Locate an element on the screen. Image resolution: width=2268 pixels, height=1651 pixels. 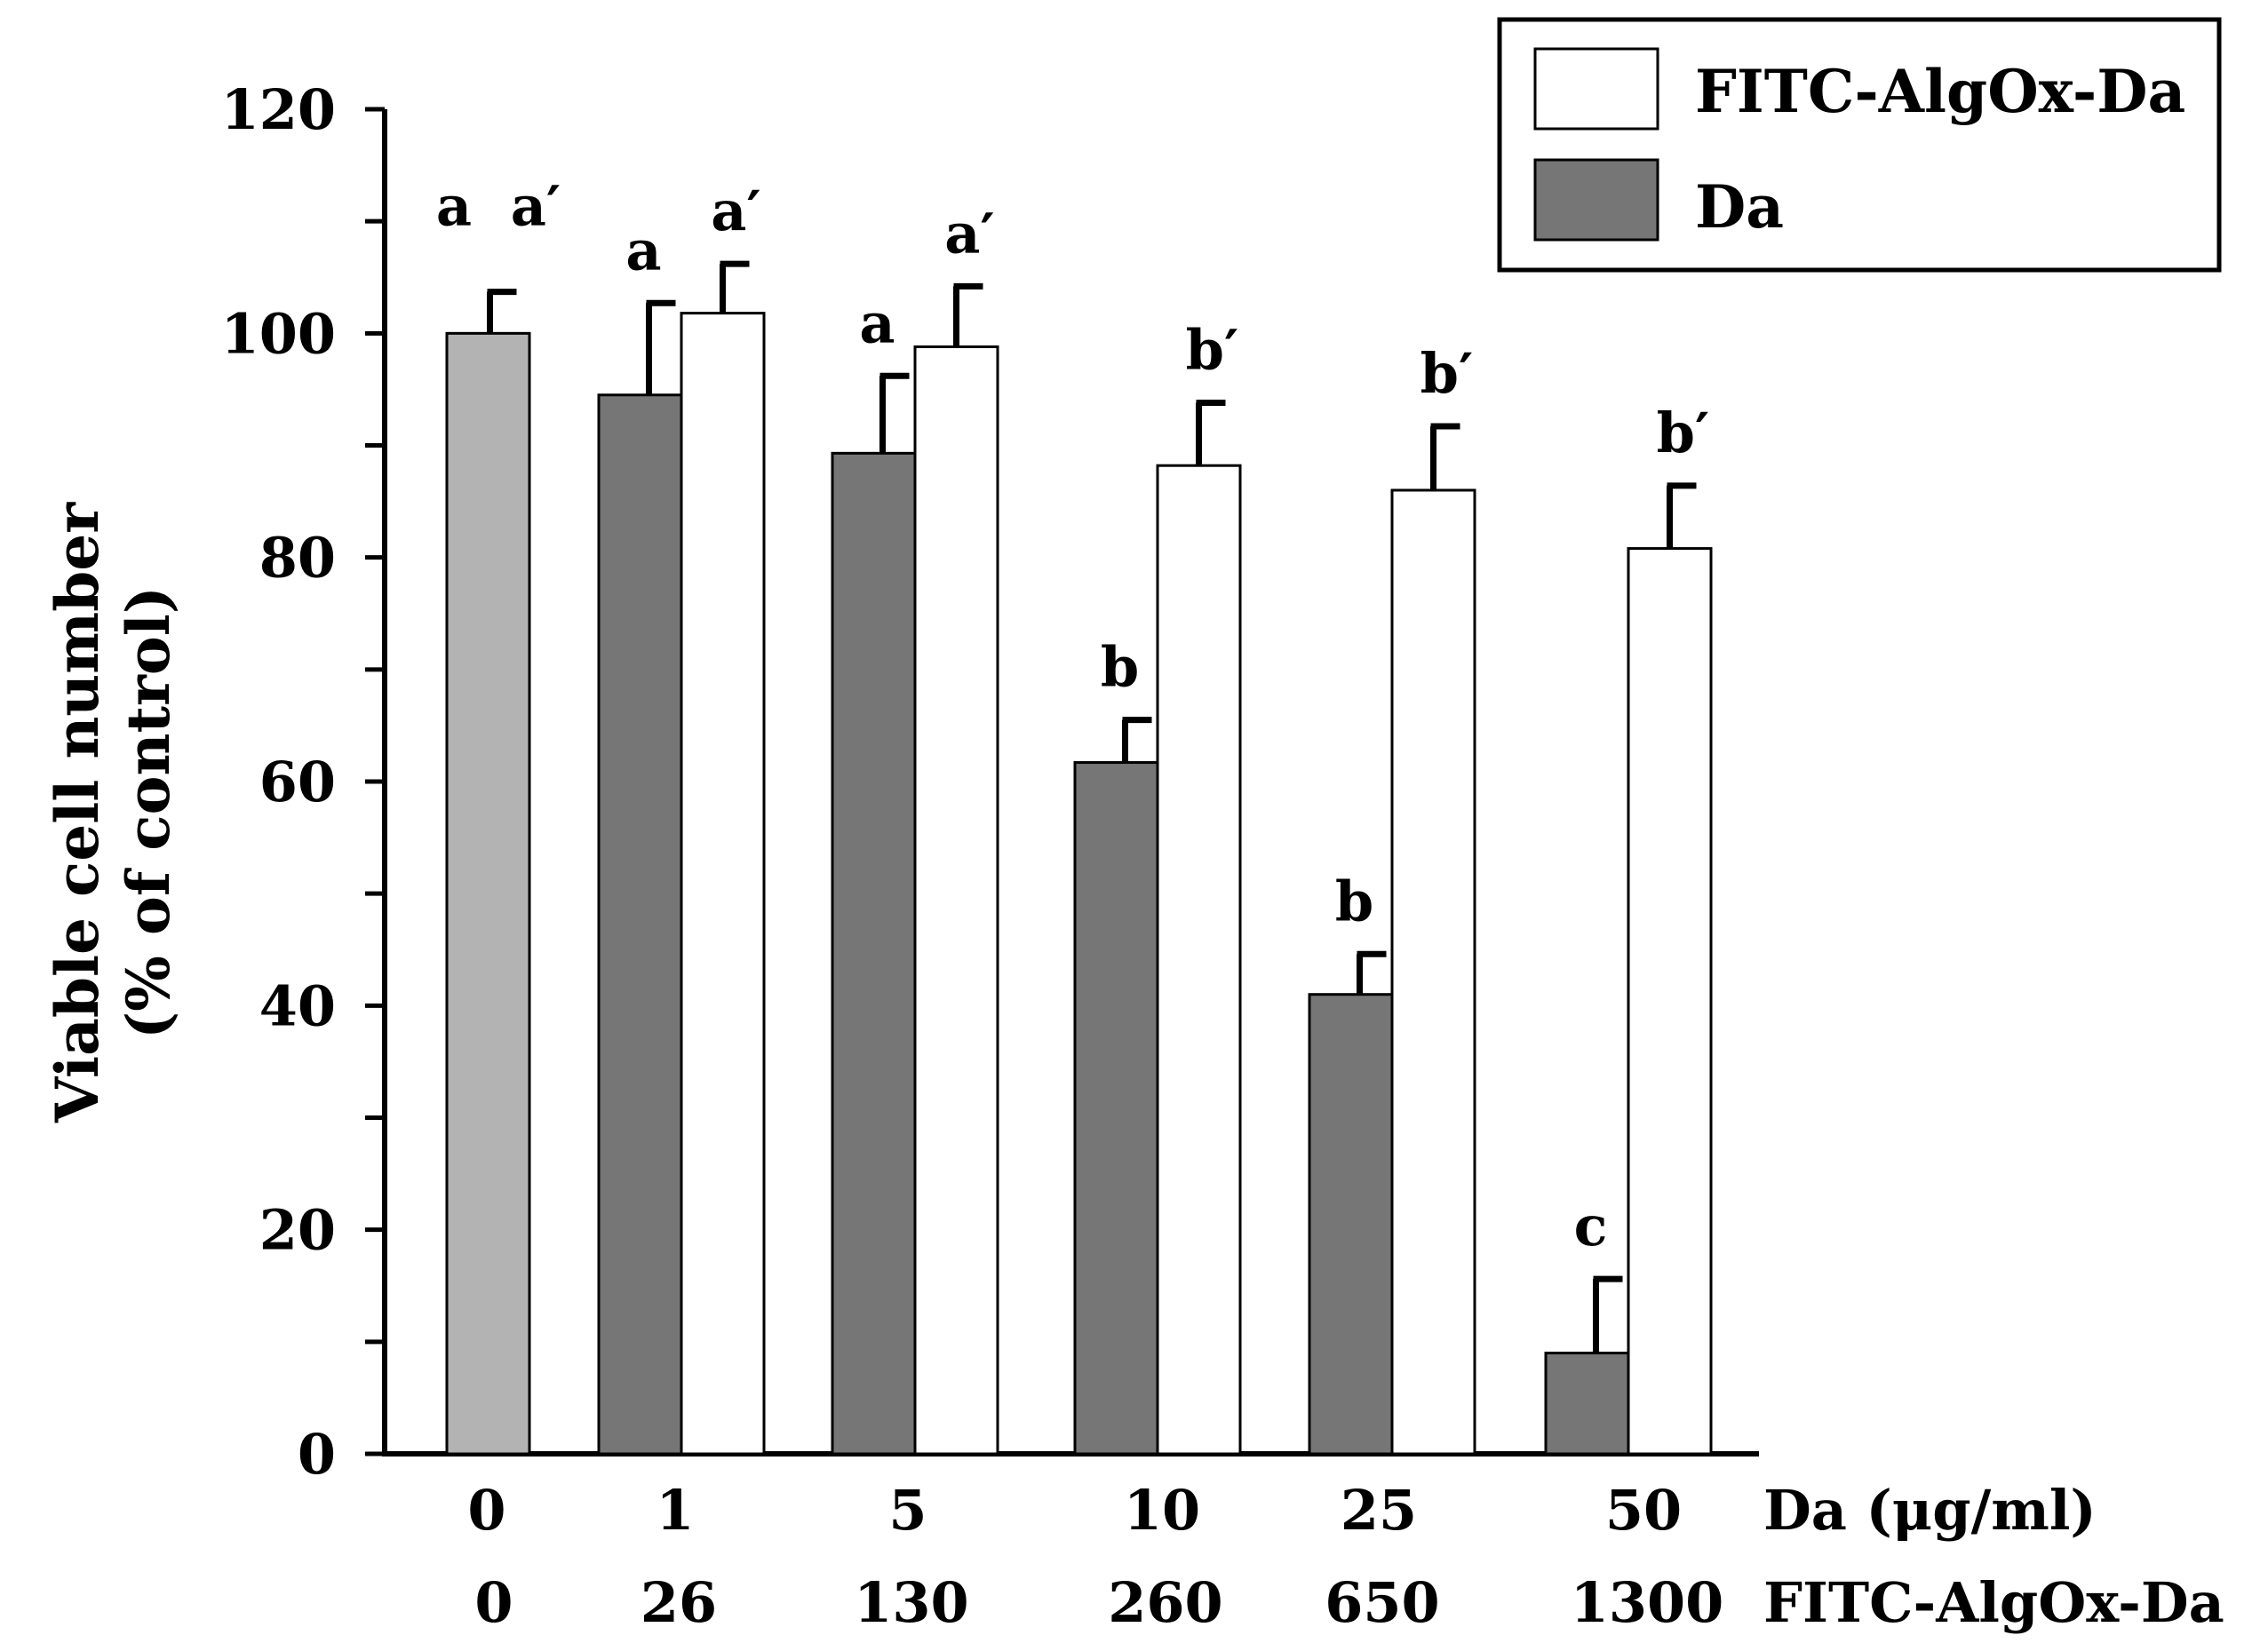
x-row1-title: Da (μg/ml) is located at coordinates (1930, 1510).